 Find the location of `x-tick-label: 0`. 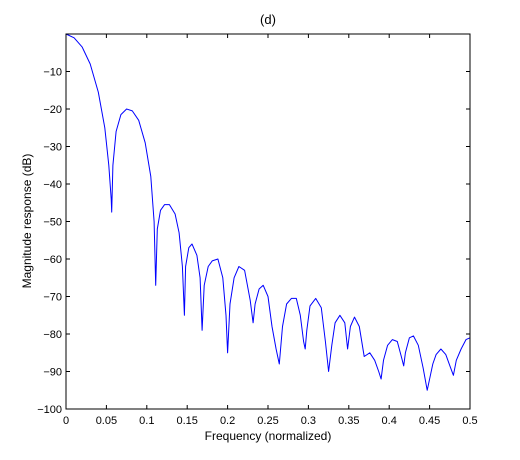

x-tick-label: 0 is located at coordinates (66, 421).